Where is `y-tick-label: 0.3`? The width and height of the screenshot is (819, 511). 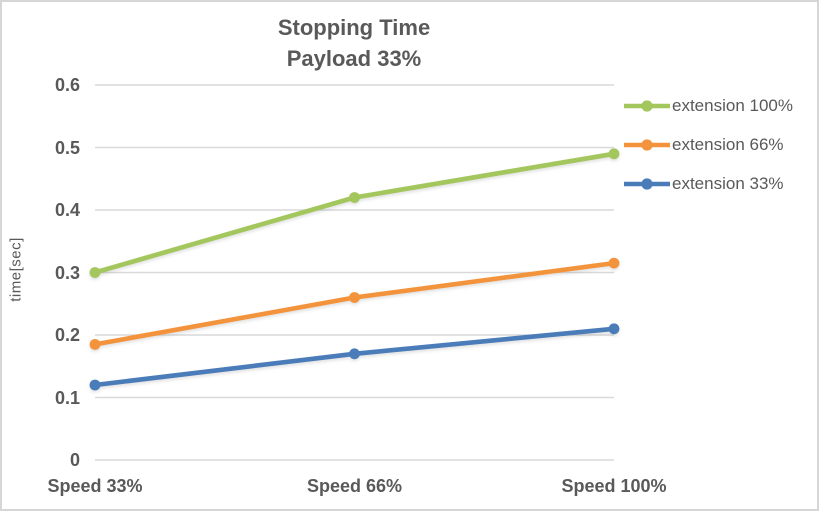 y-tick-label: 0.3 is located at coordinates (67, 272).